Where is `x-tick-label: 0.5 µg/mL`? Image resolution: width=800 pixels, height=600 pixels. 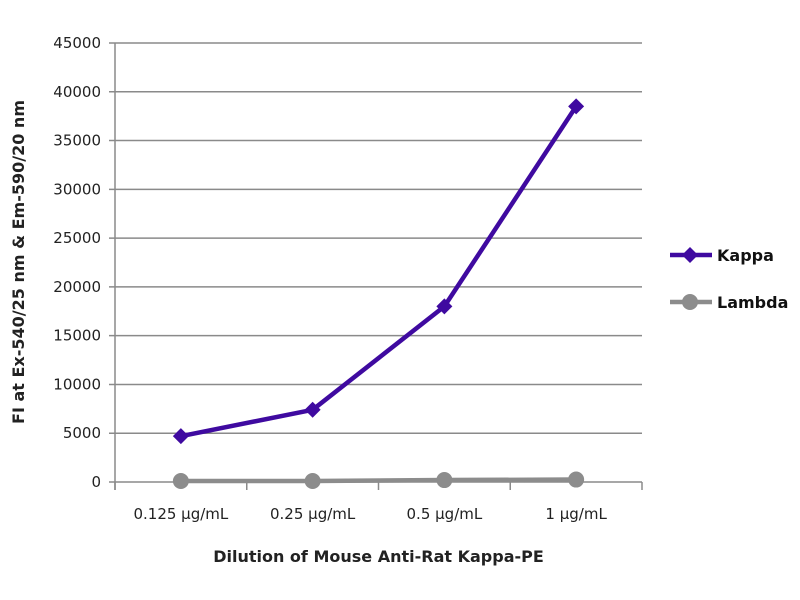 x-tick-label: 0.5 µg/mL is located at coordinates (445, 514).